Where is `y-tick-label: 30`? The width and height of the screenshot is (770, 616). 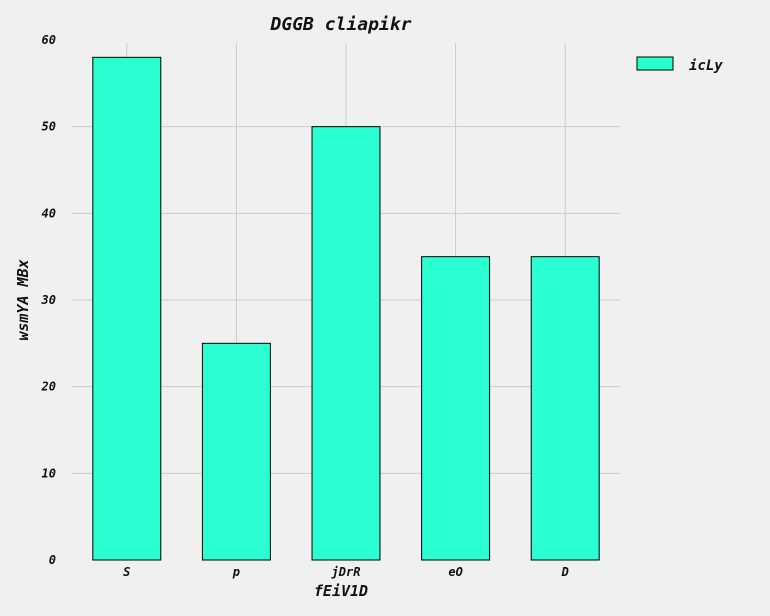 y-tick-label: 30 is located at coordinates (48, 300).